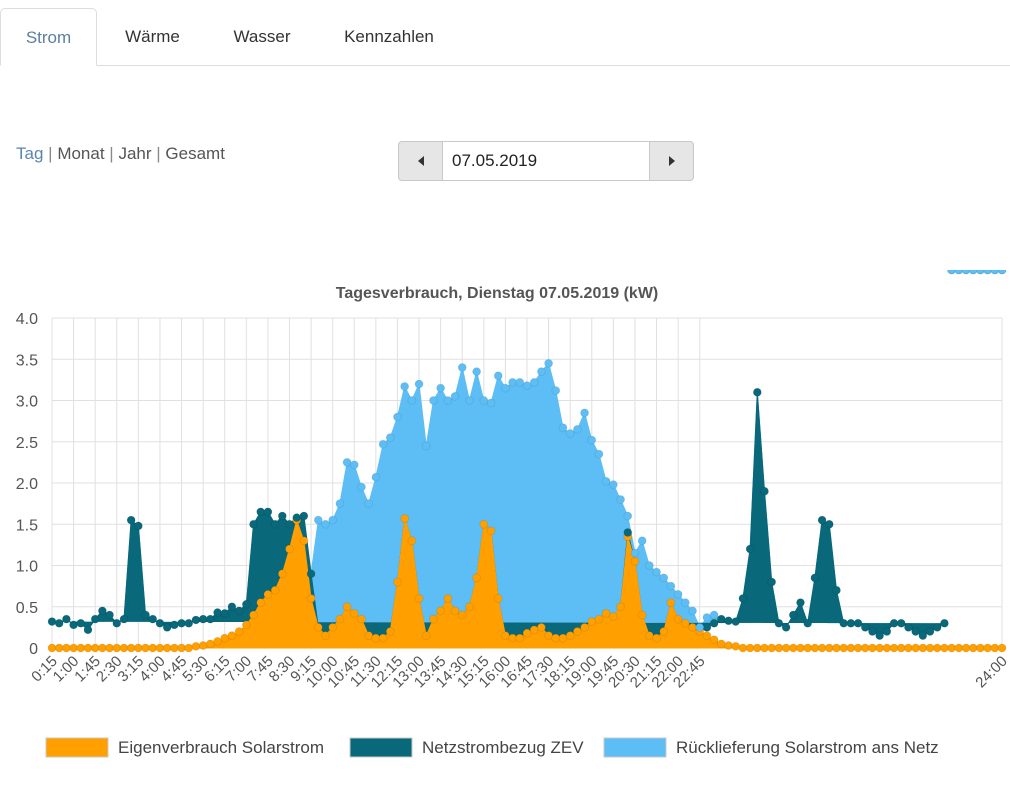 The width and height of the screenshot is (1010, 803). What do you see at coordinates (671, 161) in the screenshot?
I see `next-day-button` at bounding box center [671, 161].